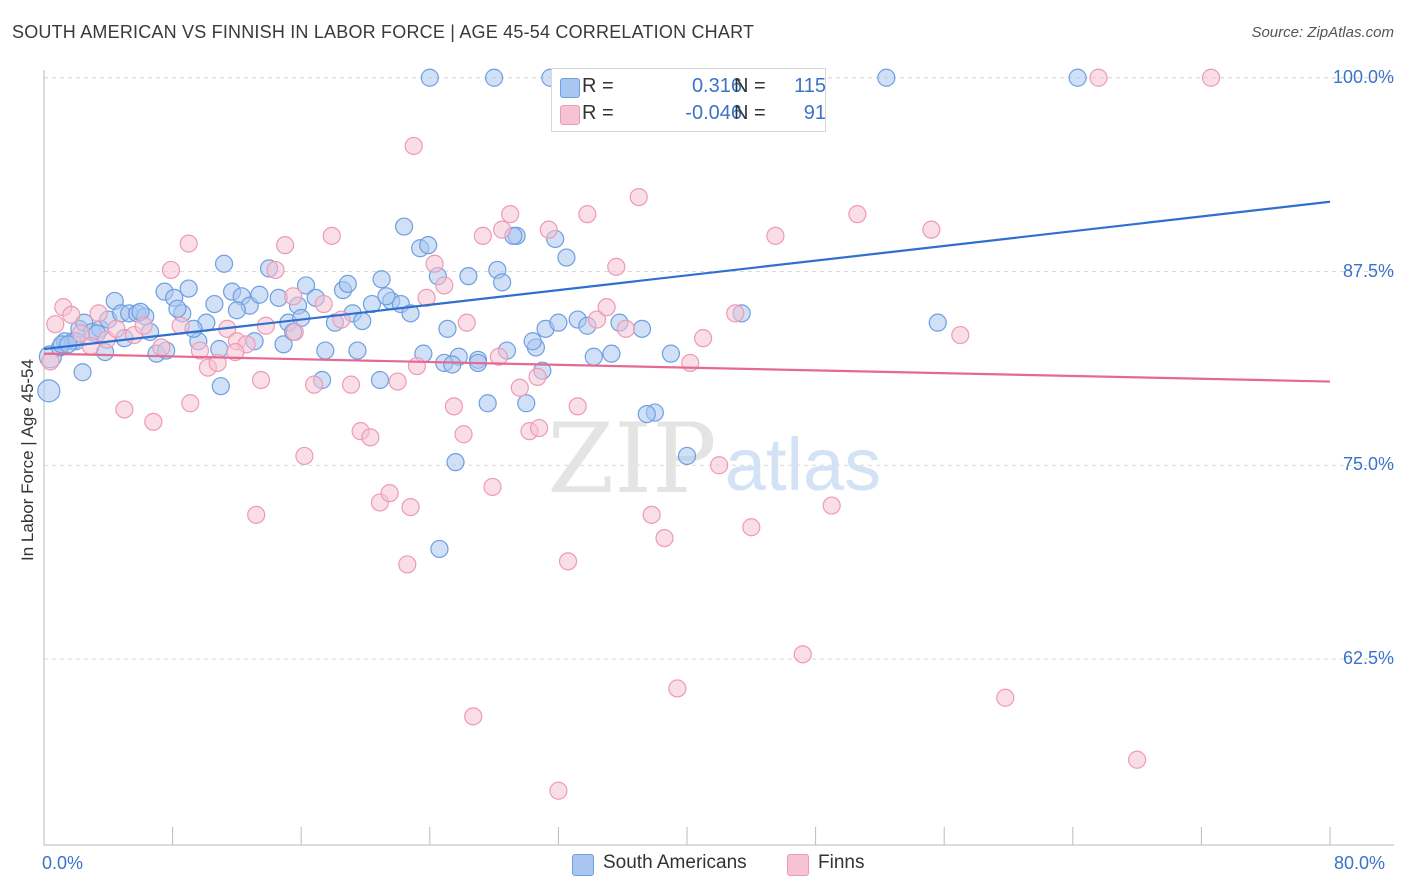 The height and width of the screenshot is (892, 1406). Describe the element at coordinates (716, 86) in the screenshot. I see `r-value-south-americans: 0.316` at that location.